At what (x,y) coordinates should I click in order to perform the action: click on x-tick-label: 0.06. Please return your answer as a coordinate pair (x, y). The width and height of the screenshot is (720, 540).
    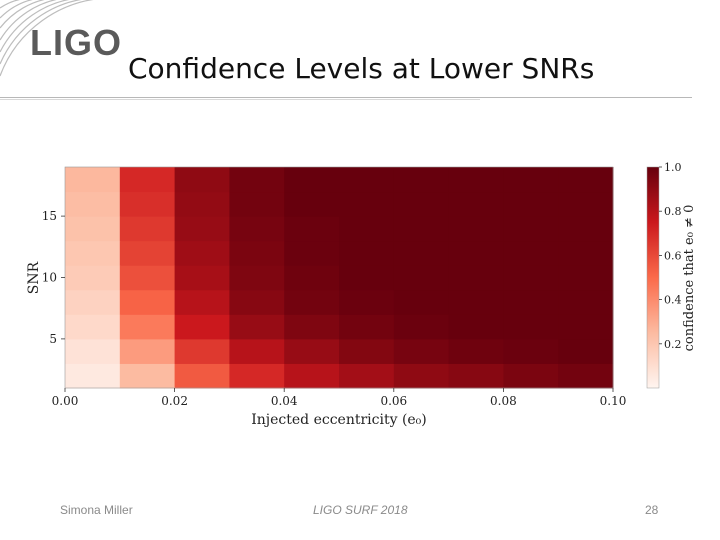
    Looking at the image, I should click on (393, 401).